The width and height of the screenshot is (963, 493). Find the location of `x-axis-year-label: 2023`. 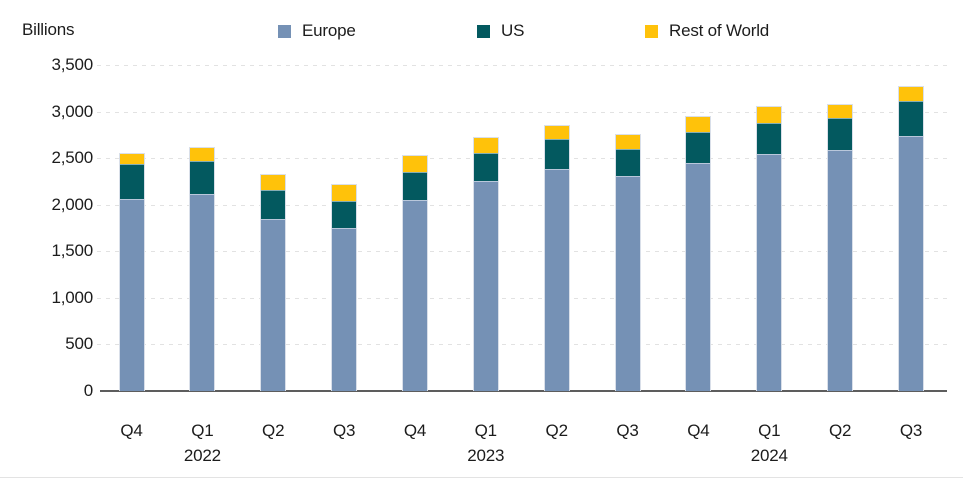

x-axis-year-label: 2023 is located at coordinates (486, 455).